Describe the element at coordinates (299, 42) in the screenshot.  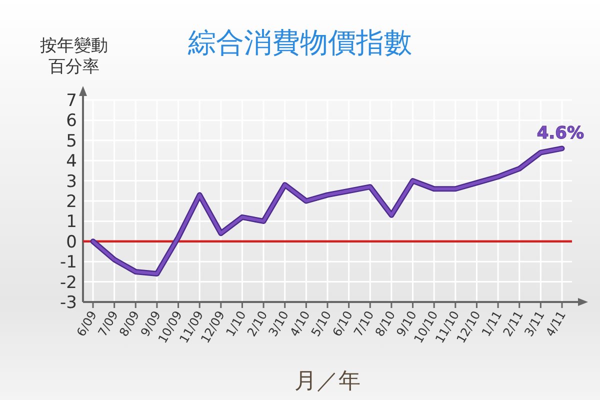
I see `chart-title: 綜合消費物價指數` at that location.